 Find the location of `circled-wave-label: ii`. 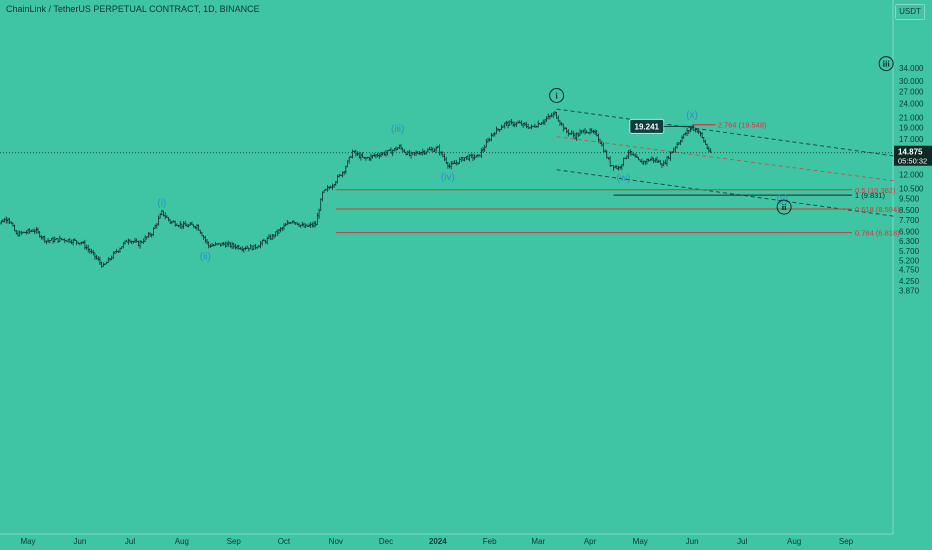

circled-wave-label: ii is located at coordinates (784, 207).